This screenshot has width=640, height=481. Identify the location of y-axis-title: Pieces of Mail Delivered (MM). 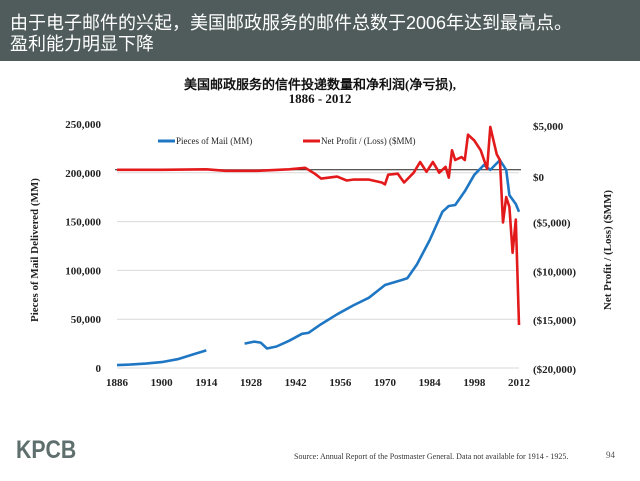
(35, 250).